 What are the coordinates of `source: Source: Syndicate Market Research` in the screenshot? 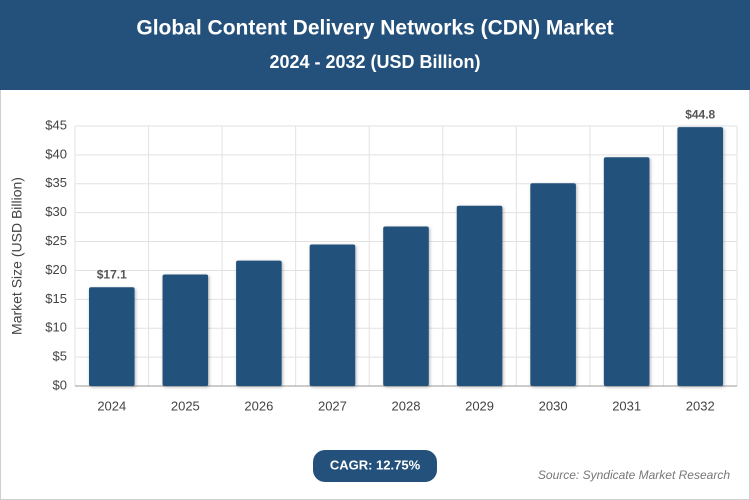 It's located at (634, 475).